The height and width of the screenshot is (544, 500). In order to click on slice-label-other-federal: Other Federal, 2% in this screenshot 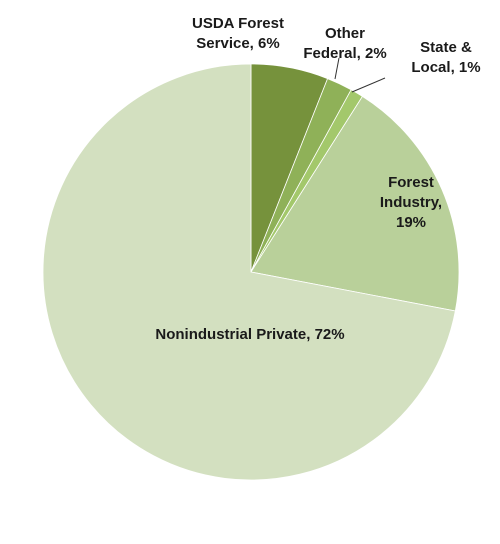, I will do `click(344, 43)`.